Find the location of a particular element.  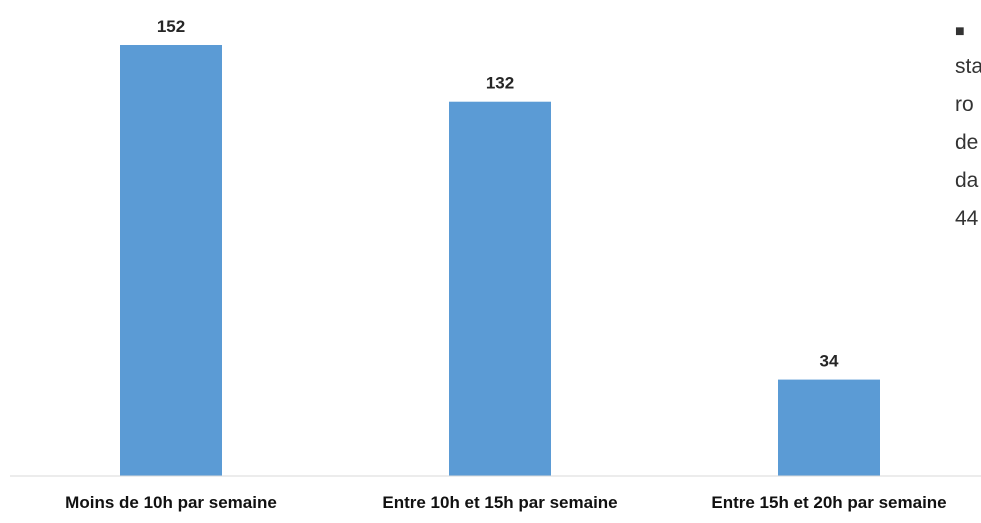

category-label: Moins de 10h par semaine is located at coordinates (171, 502).